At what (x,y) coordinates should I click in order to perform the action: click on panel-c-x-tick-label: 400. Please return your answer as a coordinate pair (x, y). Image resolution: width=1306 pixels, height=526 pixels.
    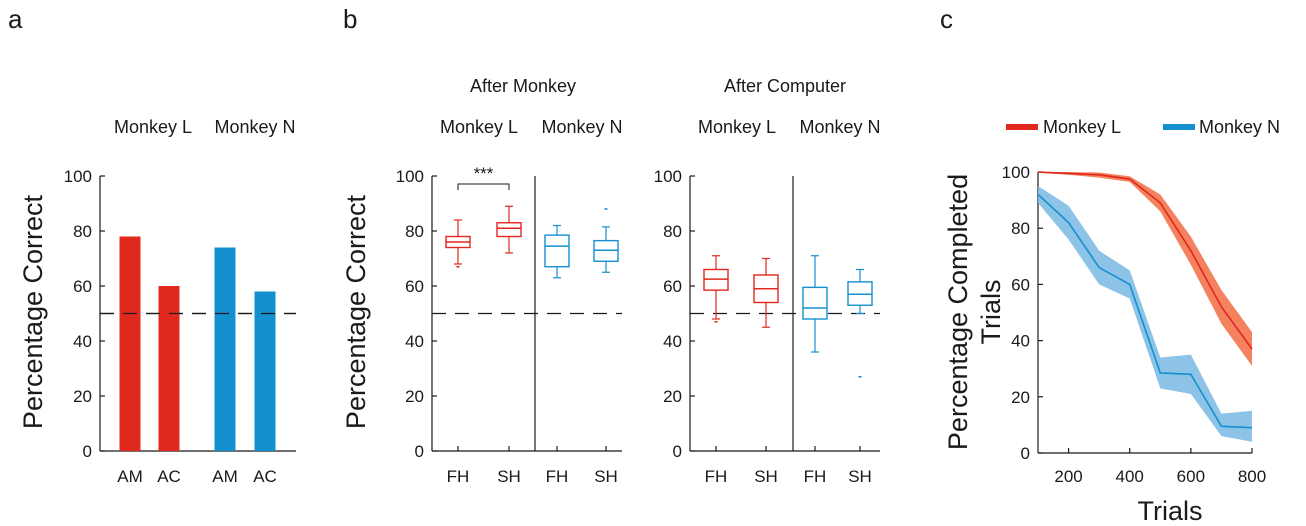
    Looking at the image, I should click on (1130, 476).